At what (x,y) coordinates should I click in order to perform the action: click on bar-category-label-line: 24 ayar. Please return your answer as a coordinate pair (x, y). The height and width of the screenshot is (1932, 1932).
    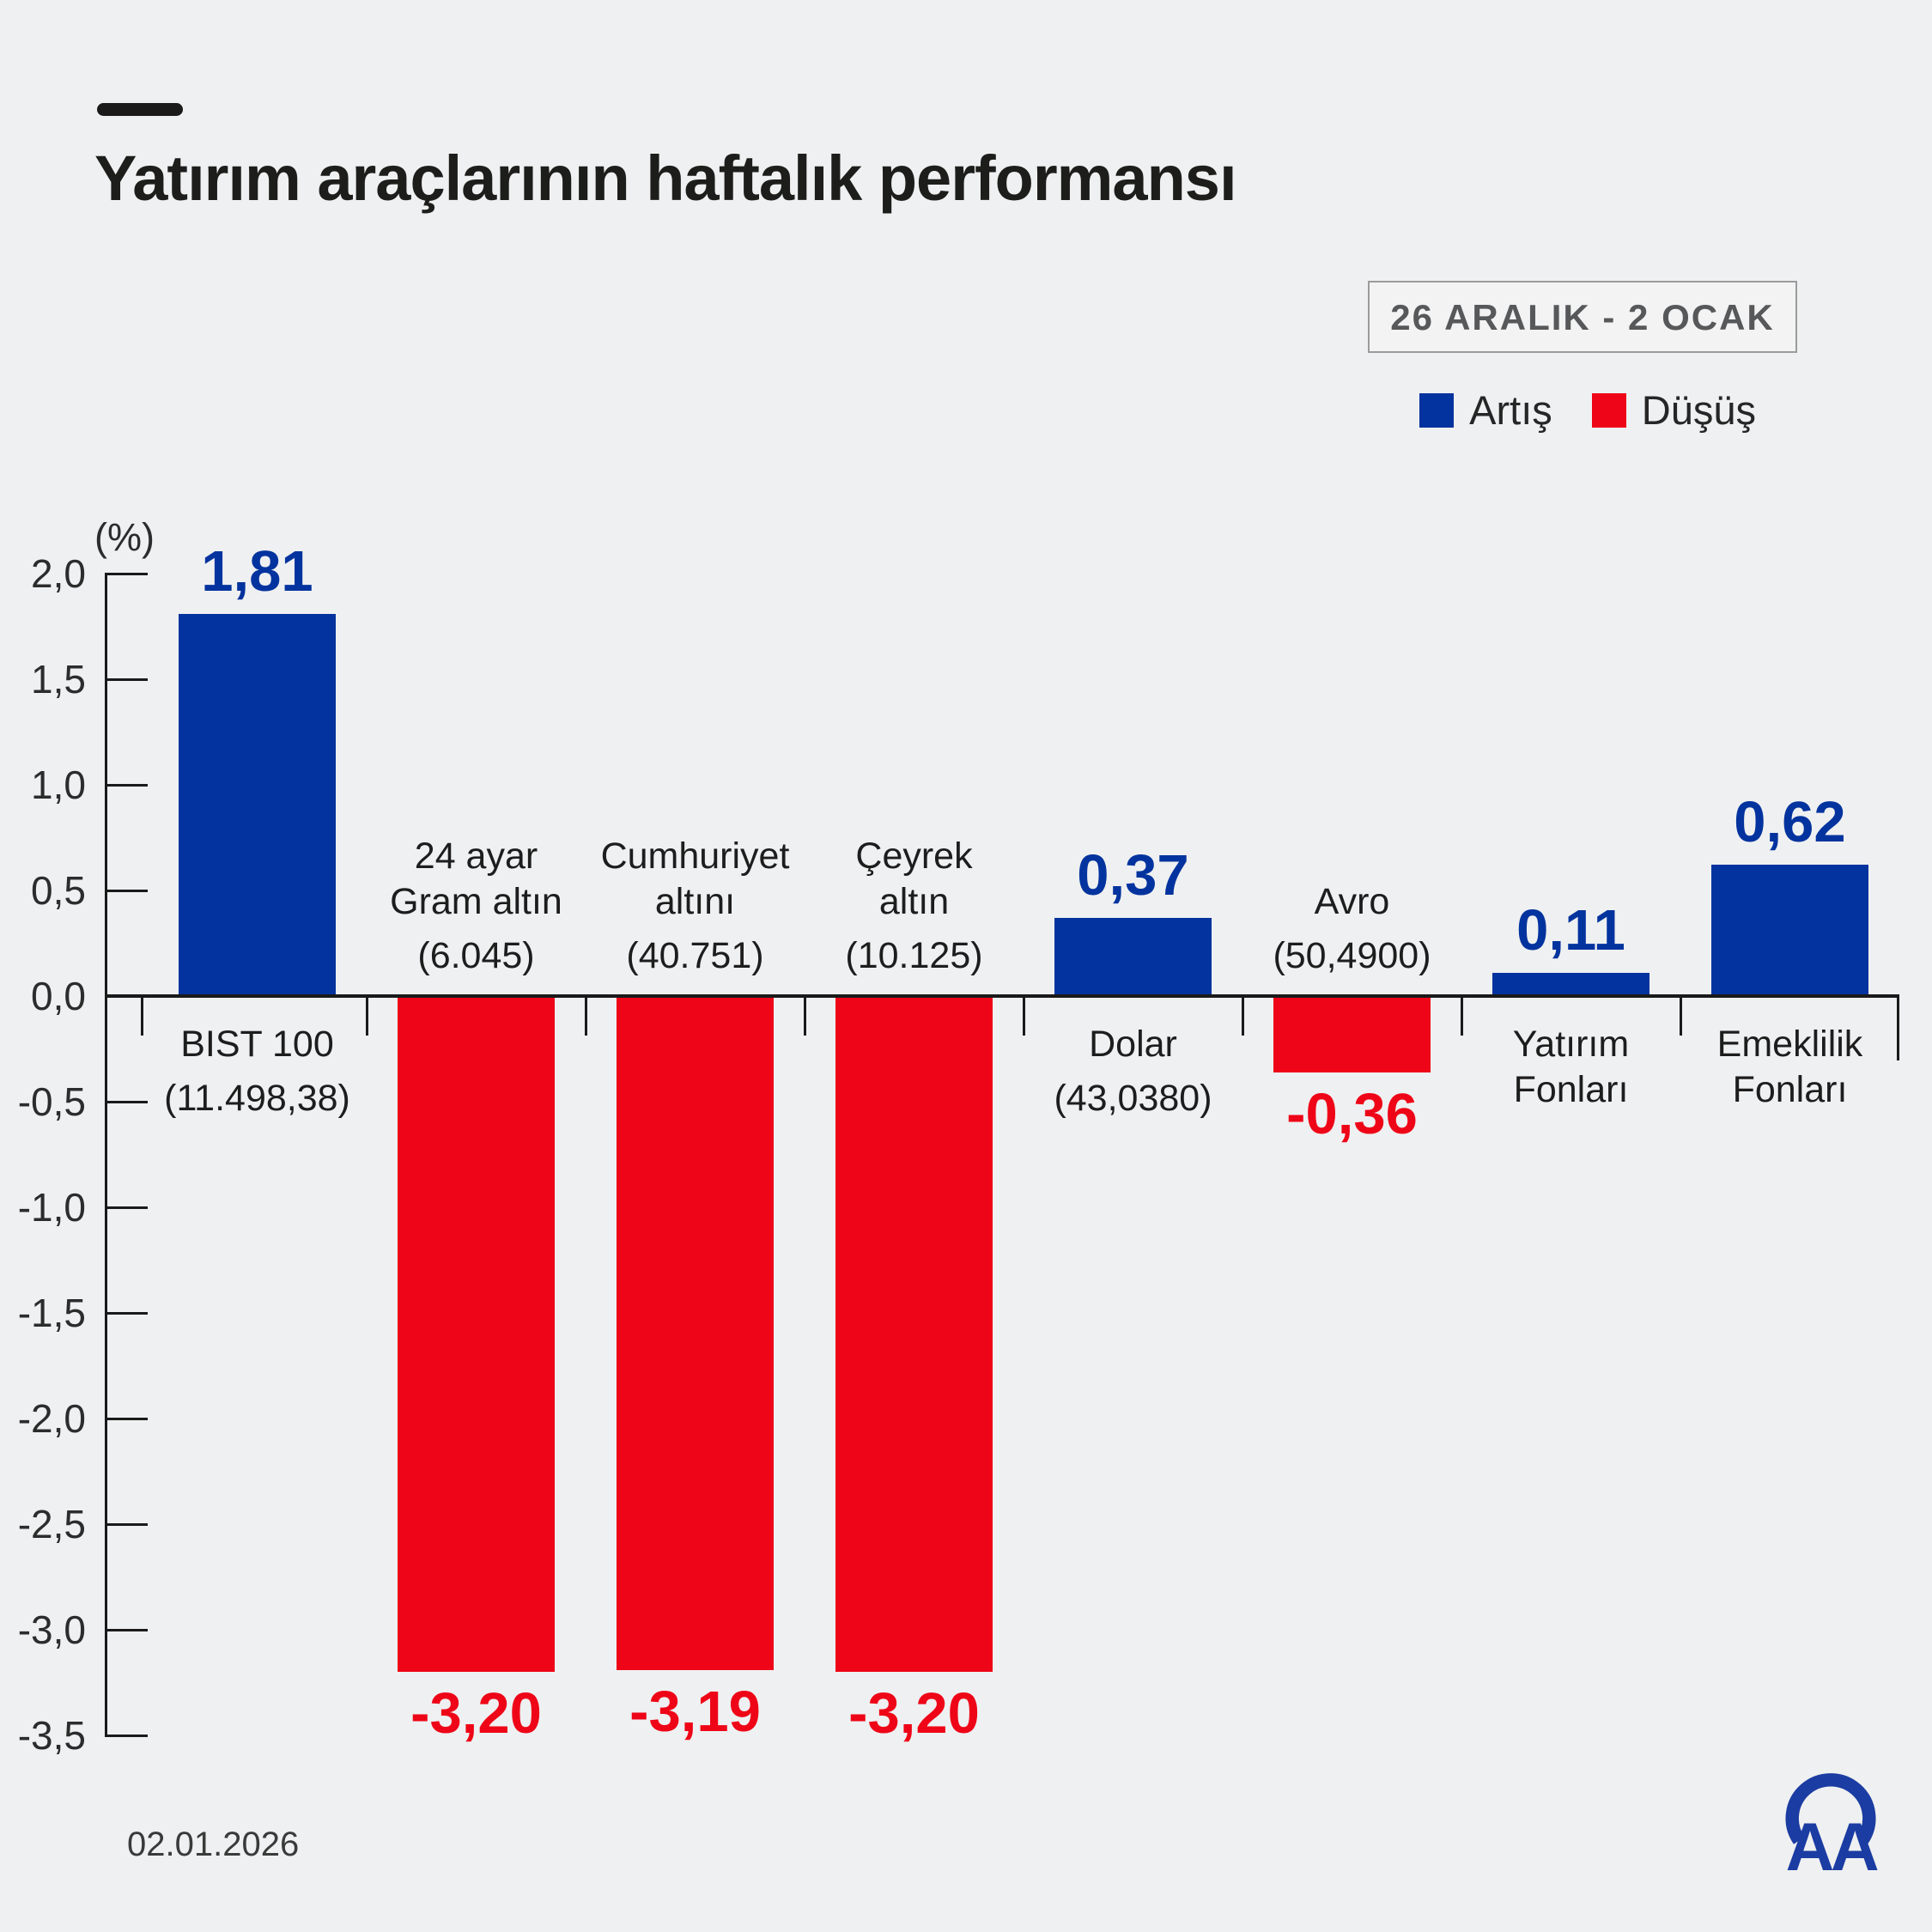
    Looking at the image, I should click on (476, 856).